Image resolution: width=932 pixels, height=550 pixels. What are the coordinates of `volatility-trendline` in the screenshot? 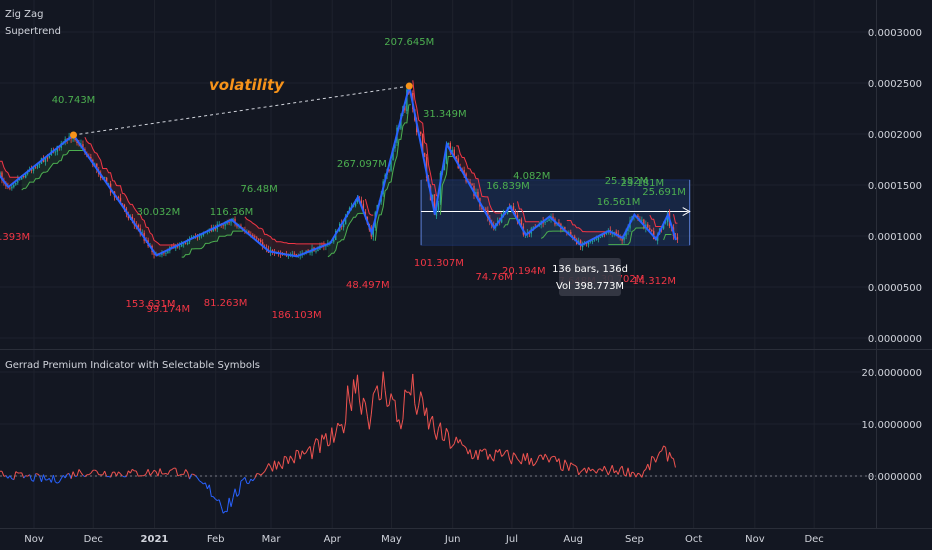 It's located at (241, 110).